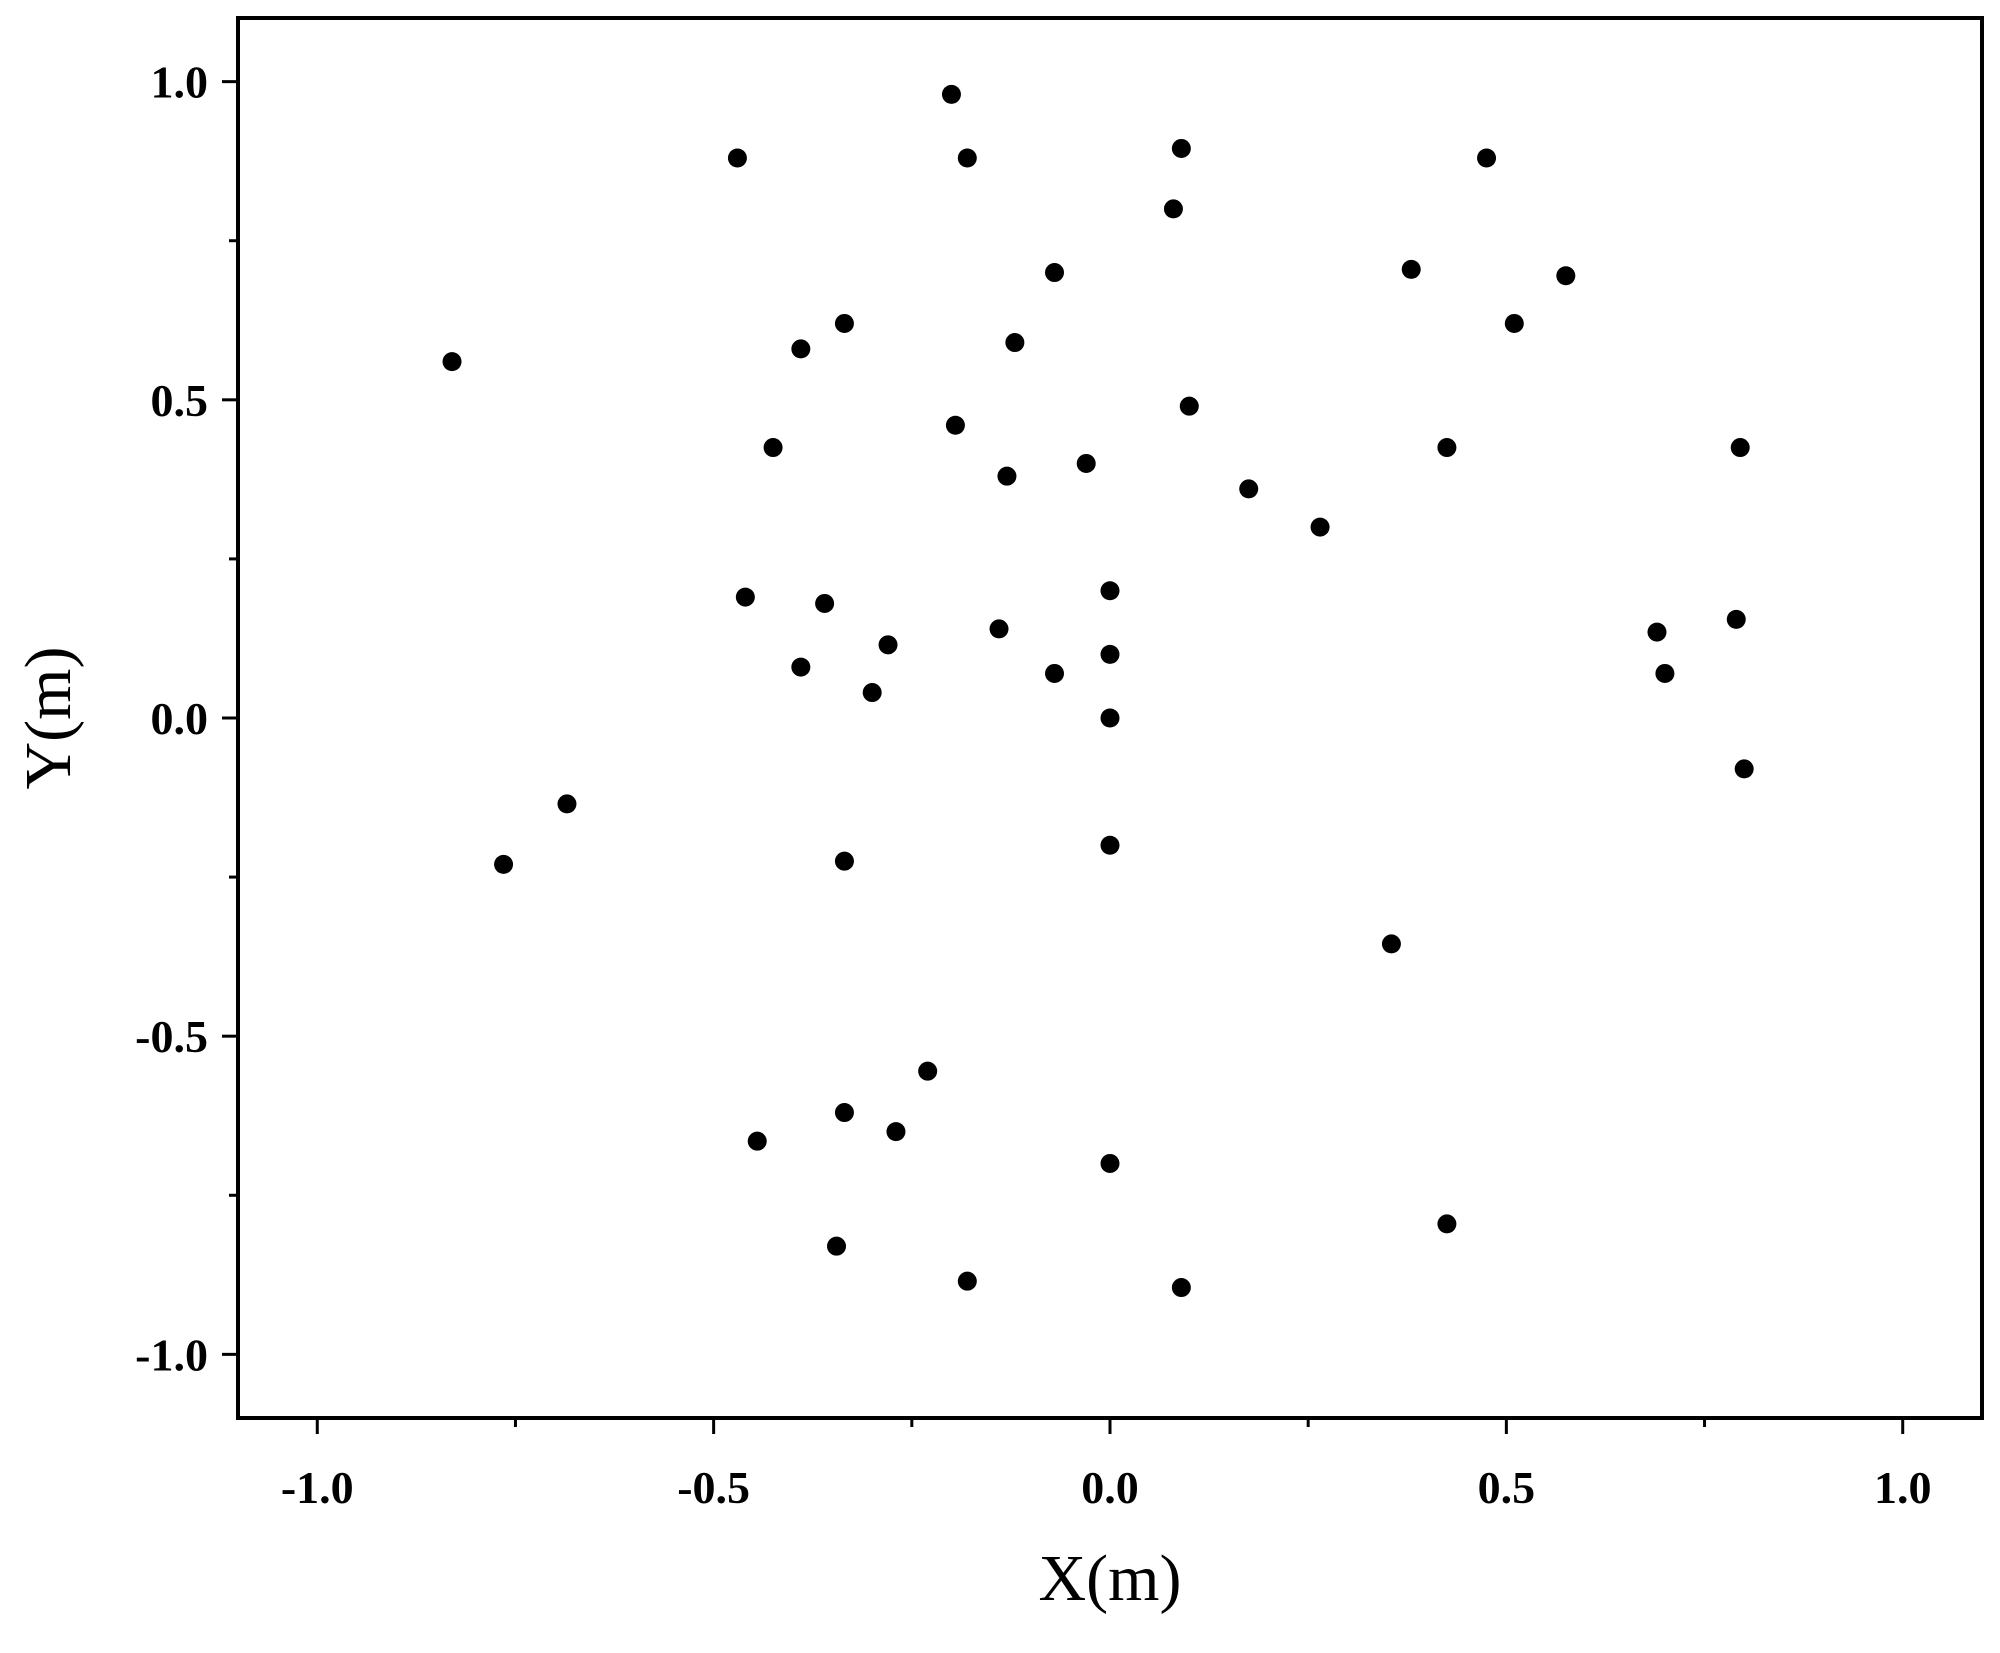  Describe the element at coordinates (180, 400) in the screenshot. I see `y-tick-label: 0.5` at that location.